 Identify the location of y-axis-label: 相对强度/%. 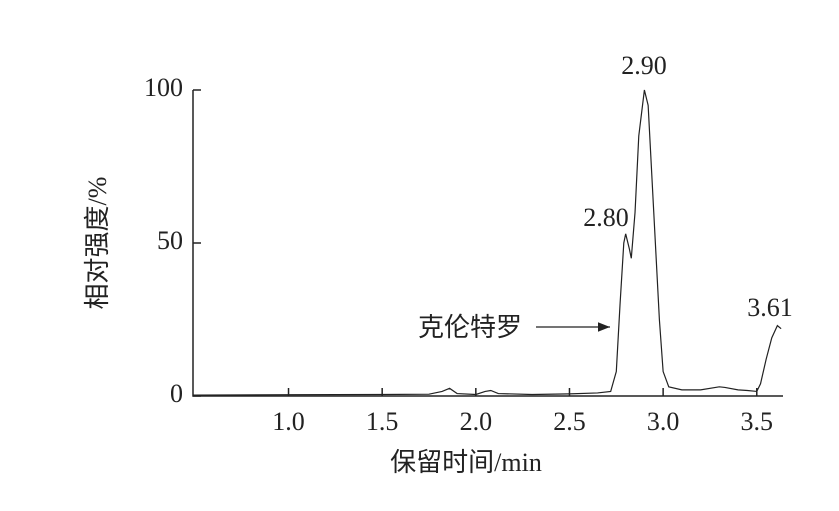
(97, 243).